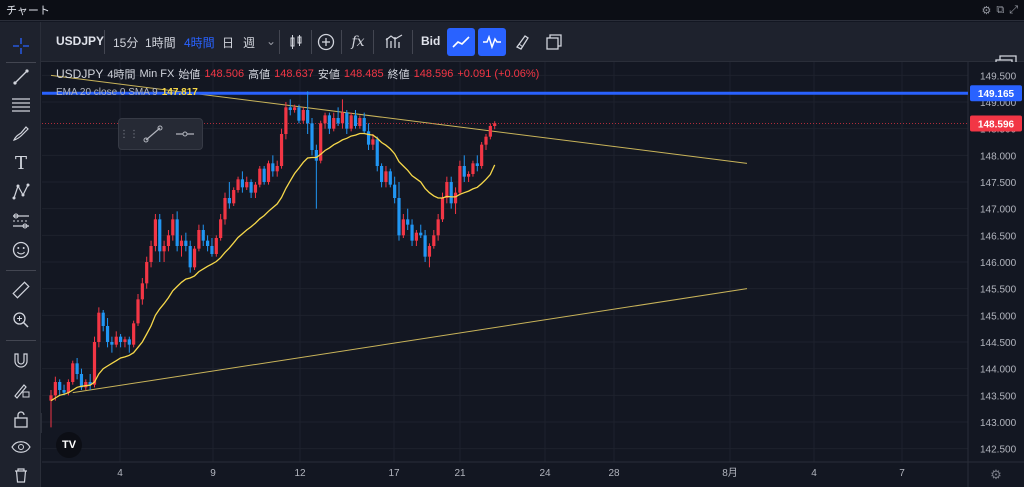 Image resolution: width=1024 pixels, height=487 pixels. Describe the element at coordinates (157, 74) in the screenshot. I see `legend-source: Min FX` at that location.